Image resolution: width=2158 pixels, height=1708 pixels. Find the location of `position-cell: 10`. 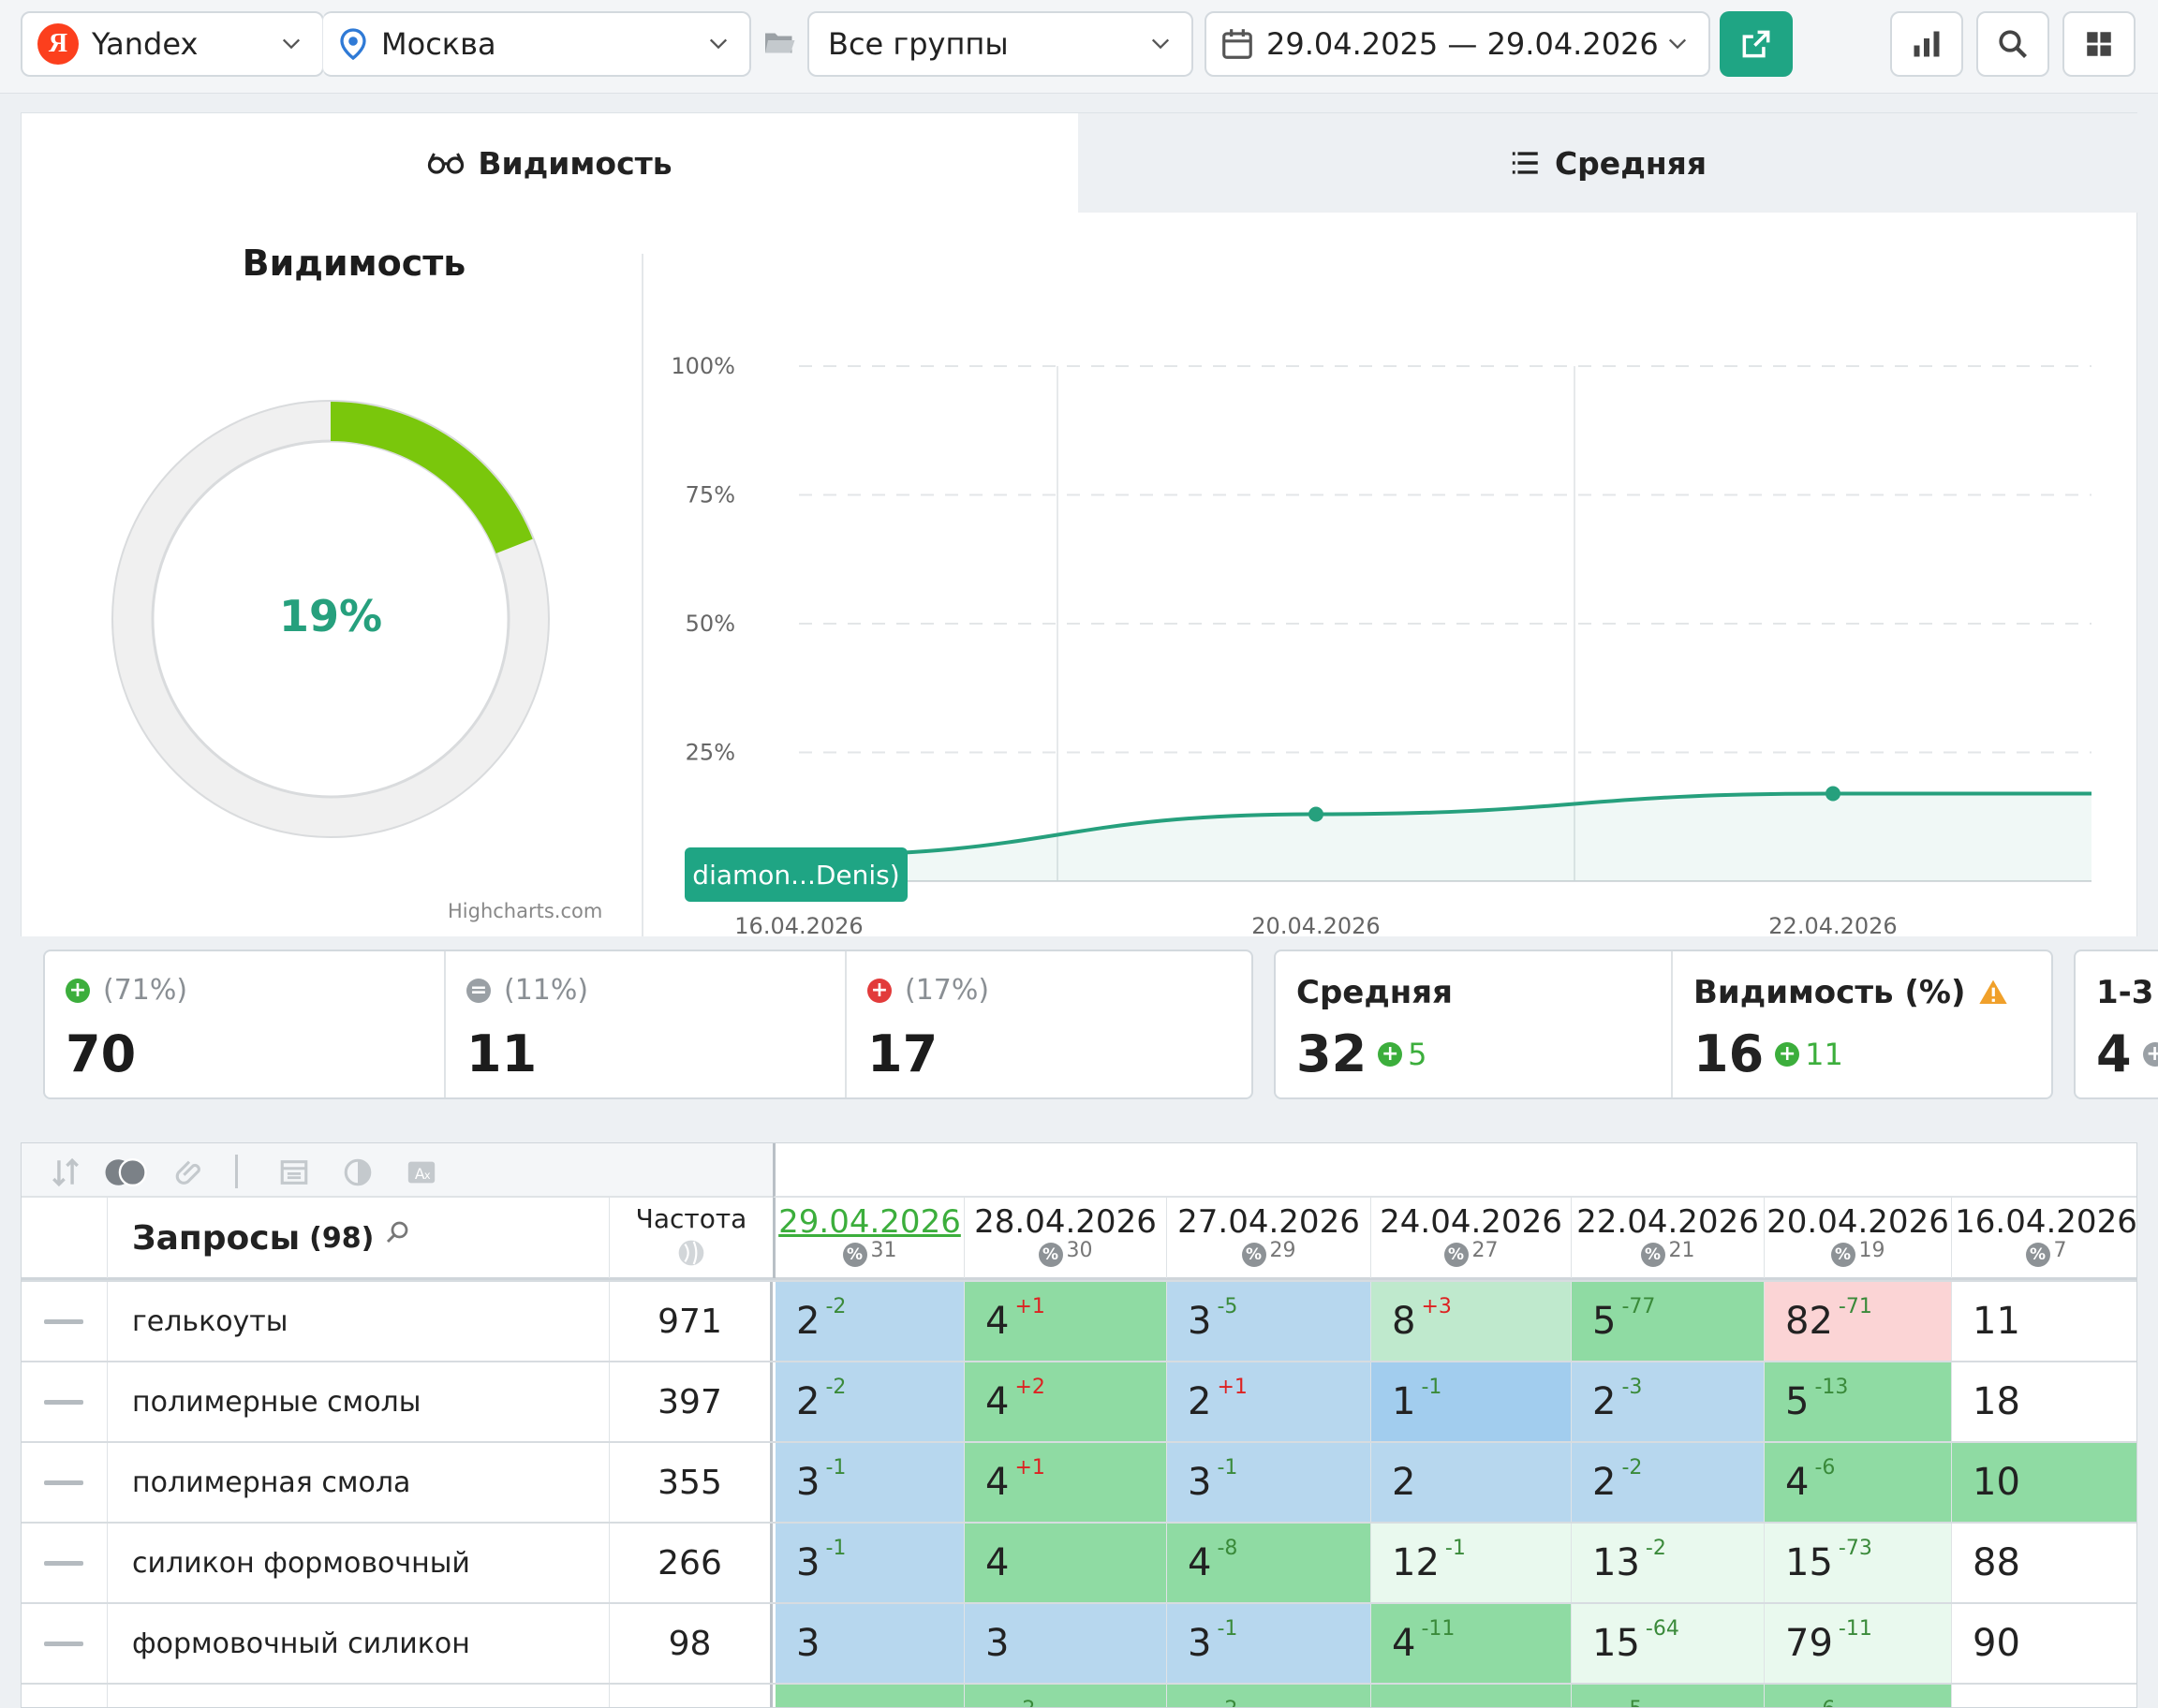

position-cell: 10 is located at coordinates (2044, 1482).